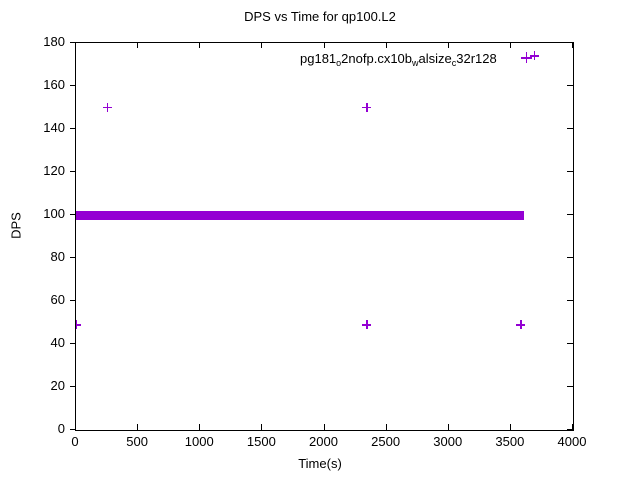 This screenshot has height=480, width=640. What do you see at coordinates (448, 441) in the screenshot?
I see `x-tick-label: 3000` at bounding box center [448, 441].